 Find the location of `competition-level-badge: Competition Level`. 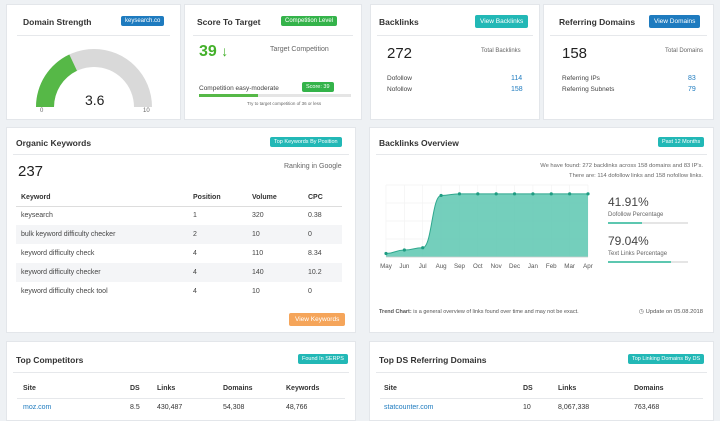

competition-level-badge: Competition Level is located at coordinates (309, 21).